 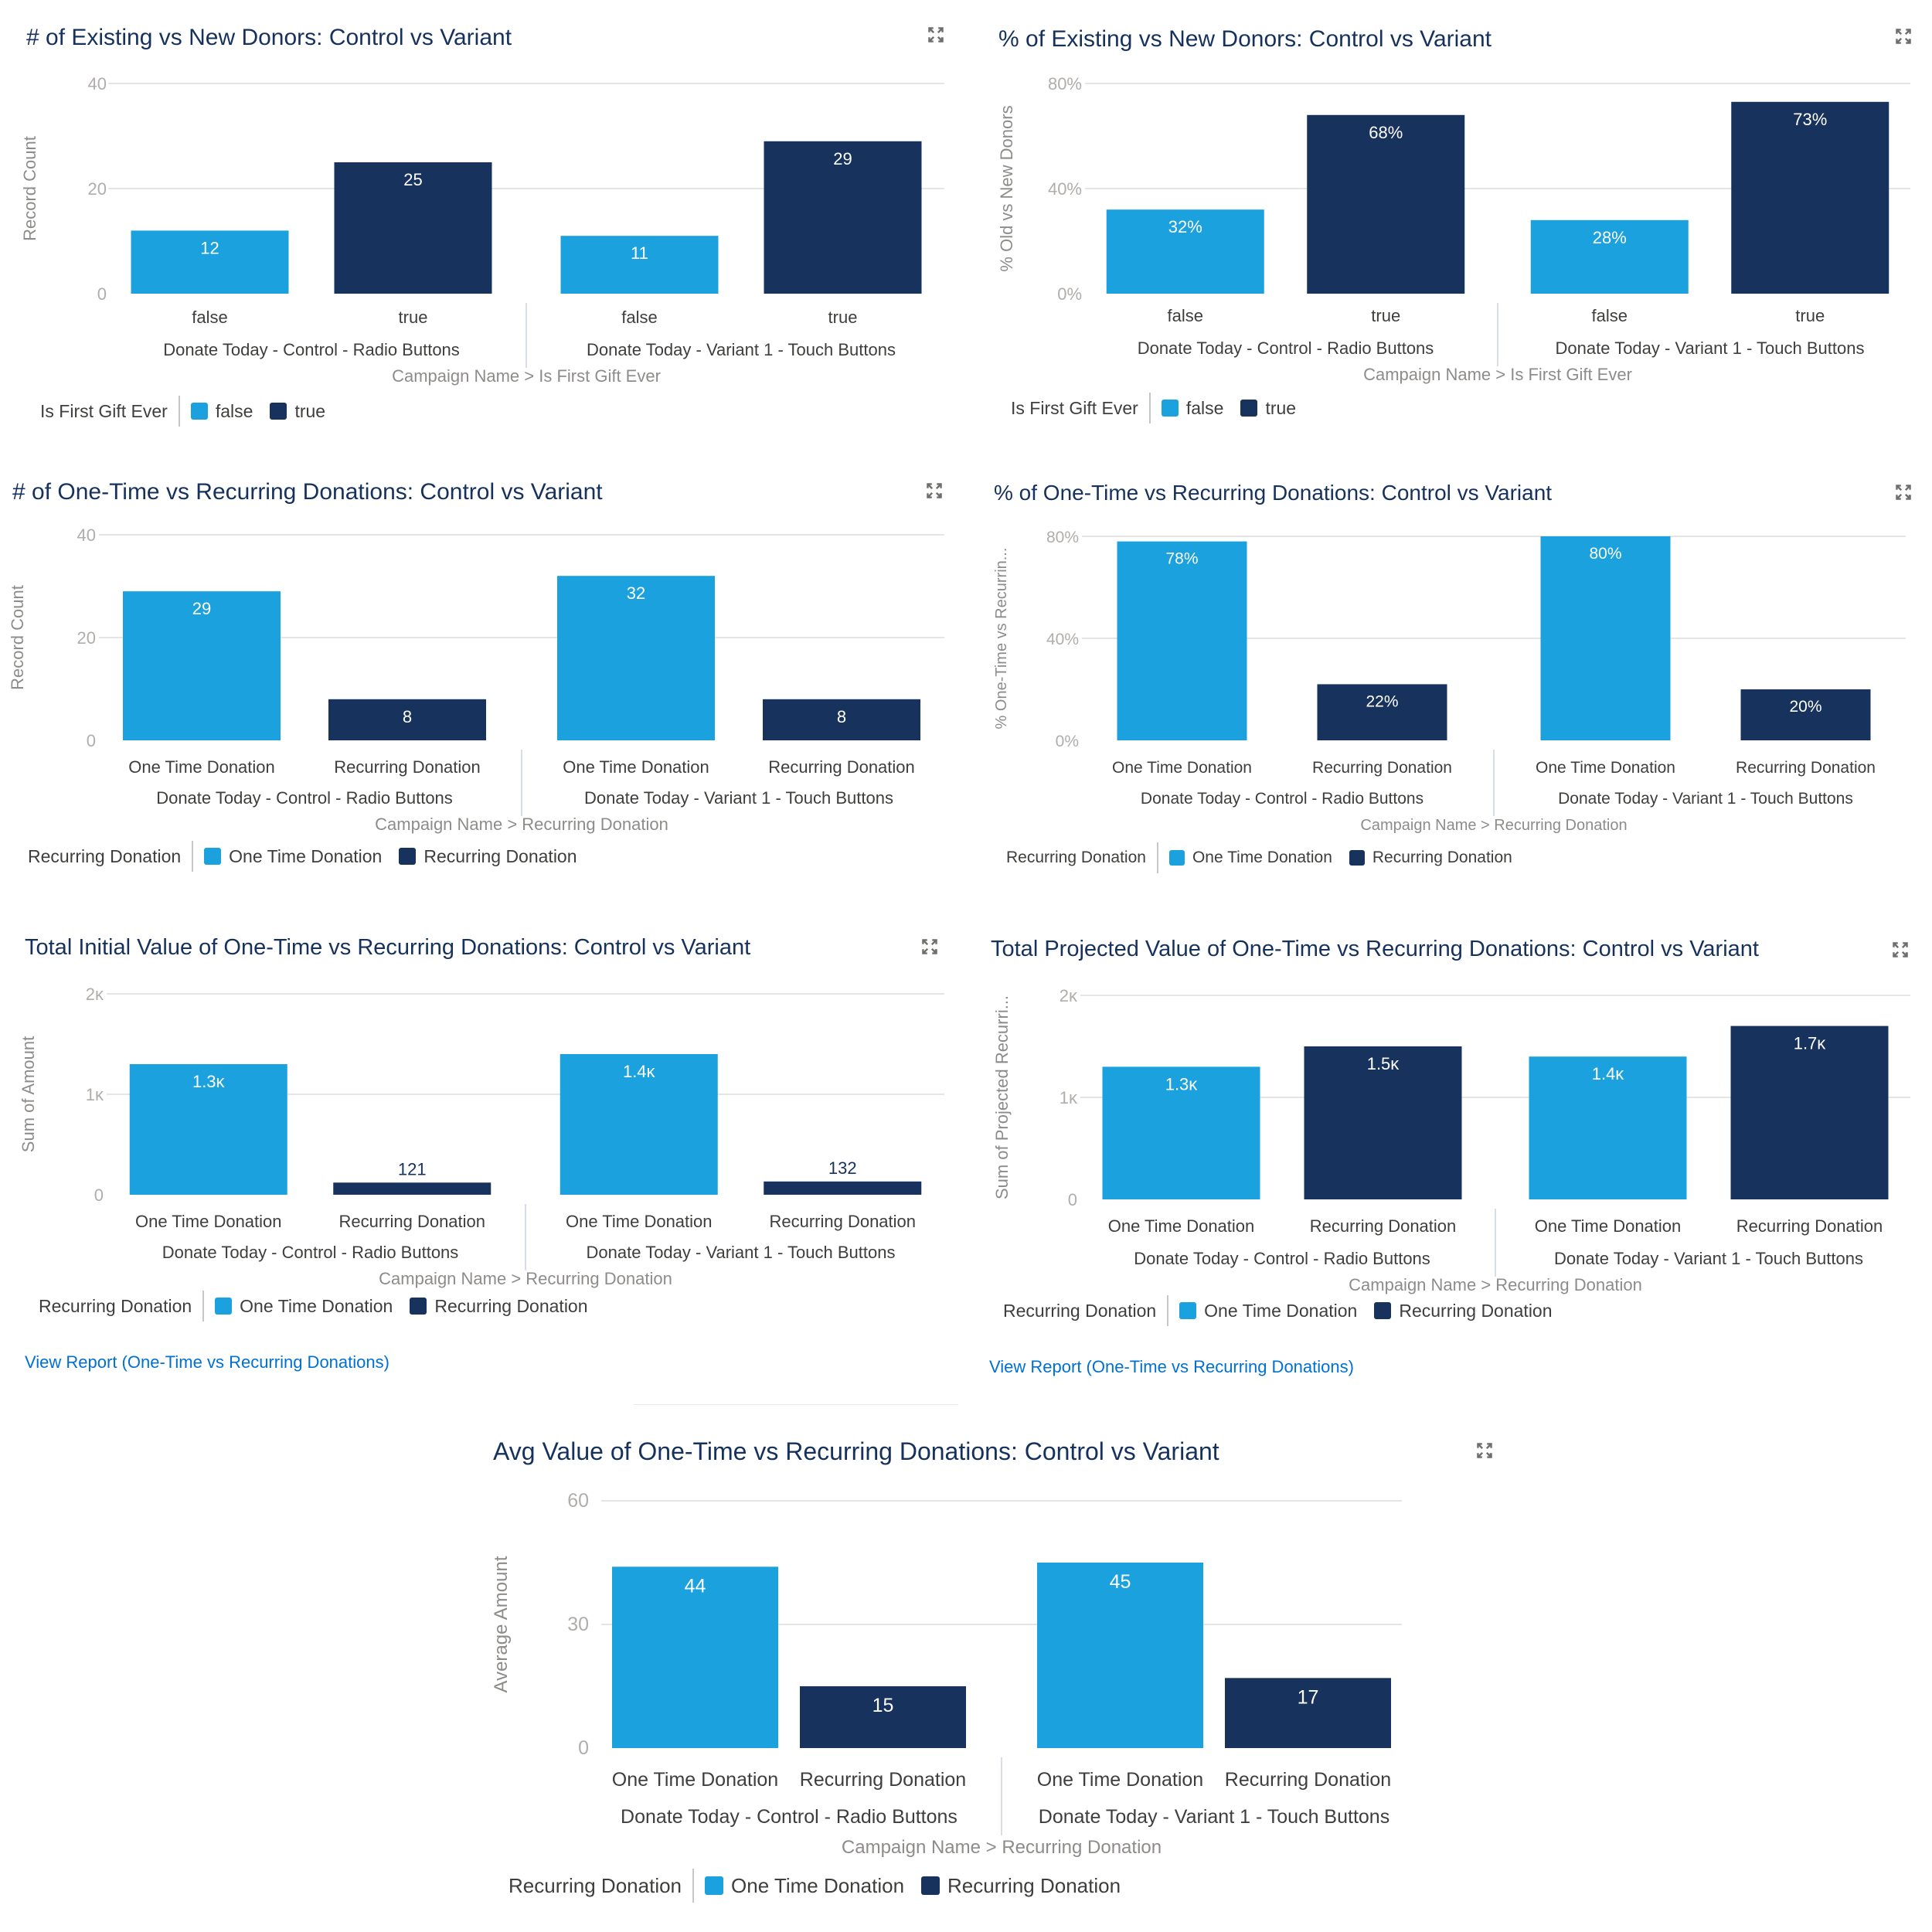 I want to click on x-group-label: Donate Today - Control - Radio Buttons, so click(x=1282, y=799).